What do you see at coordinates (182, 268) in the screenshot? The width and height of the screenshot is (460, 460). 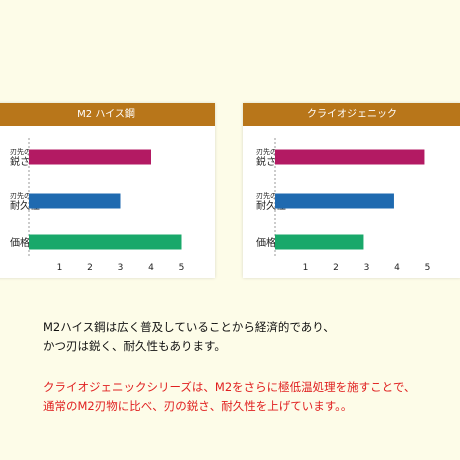 I see `m2-x-tick-label: 5` at bounding box center [182, 268].